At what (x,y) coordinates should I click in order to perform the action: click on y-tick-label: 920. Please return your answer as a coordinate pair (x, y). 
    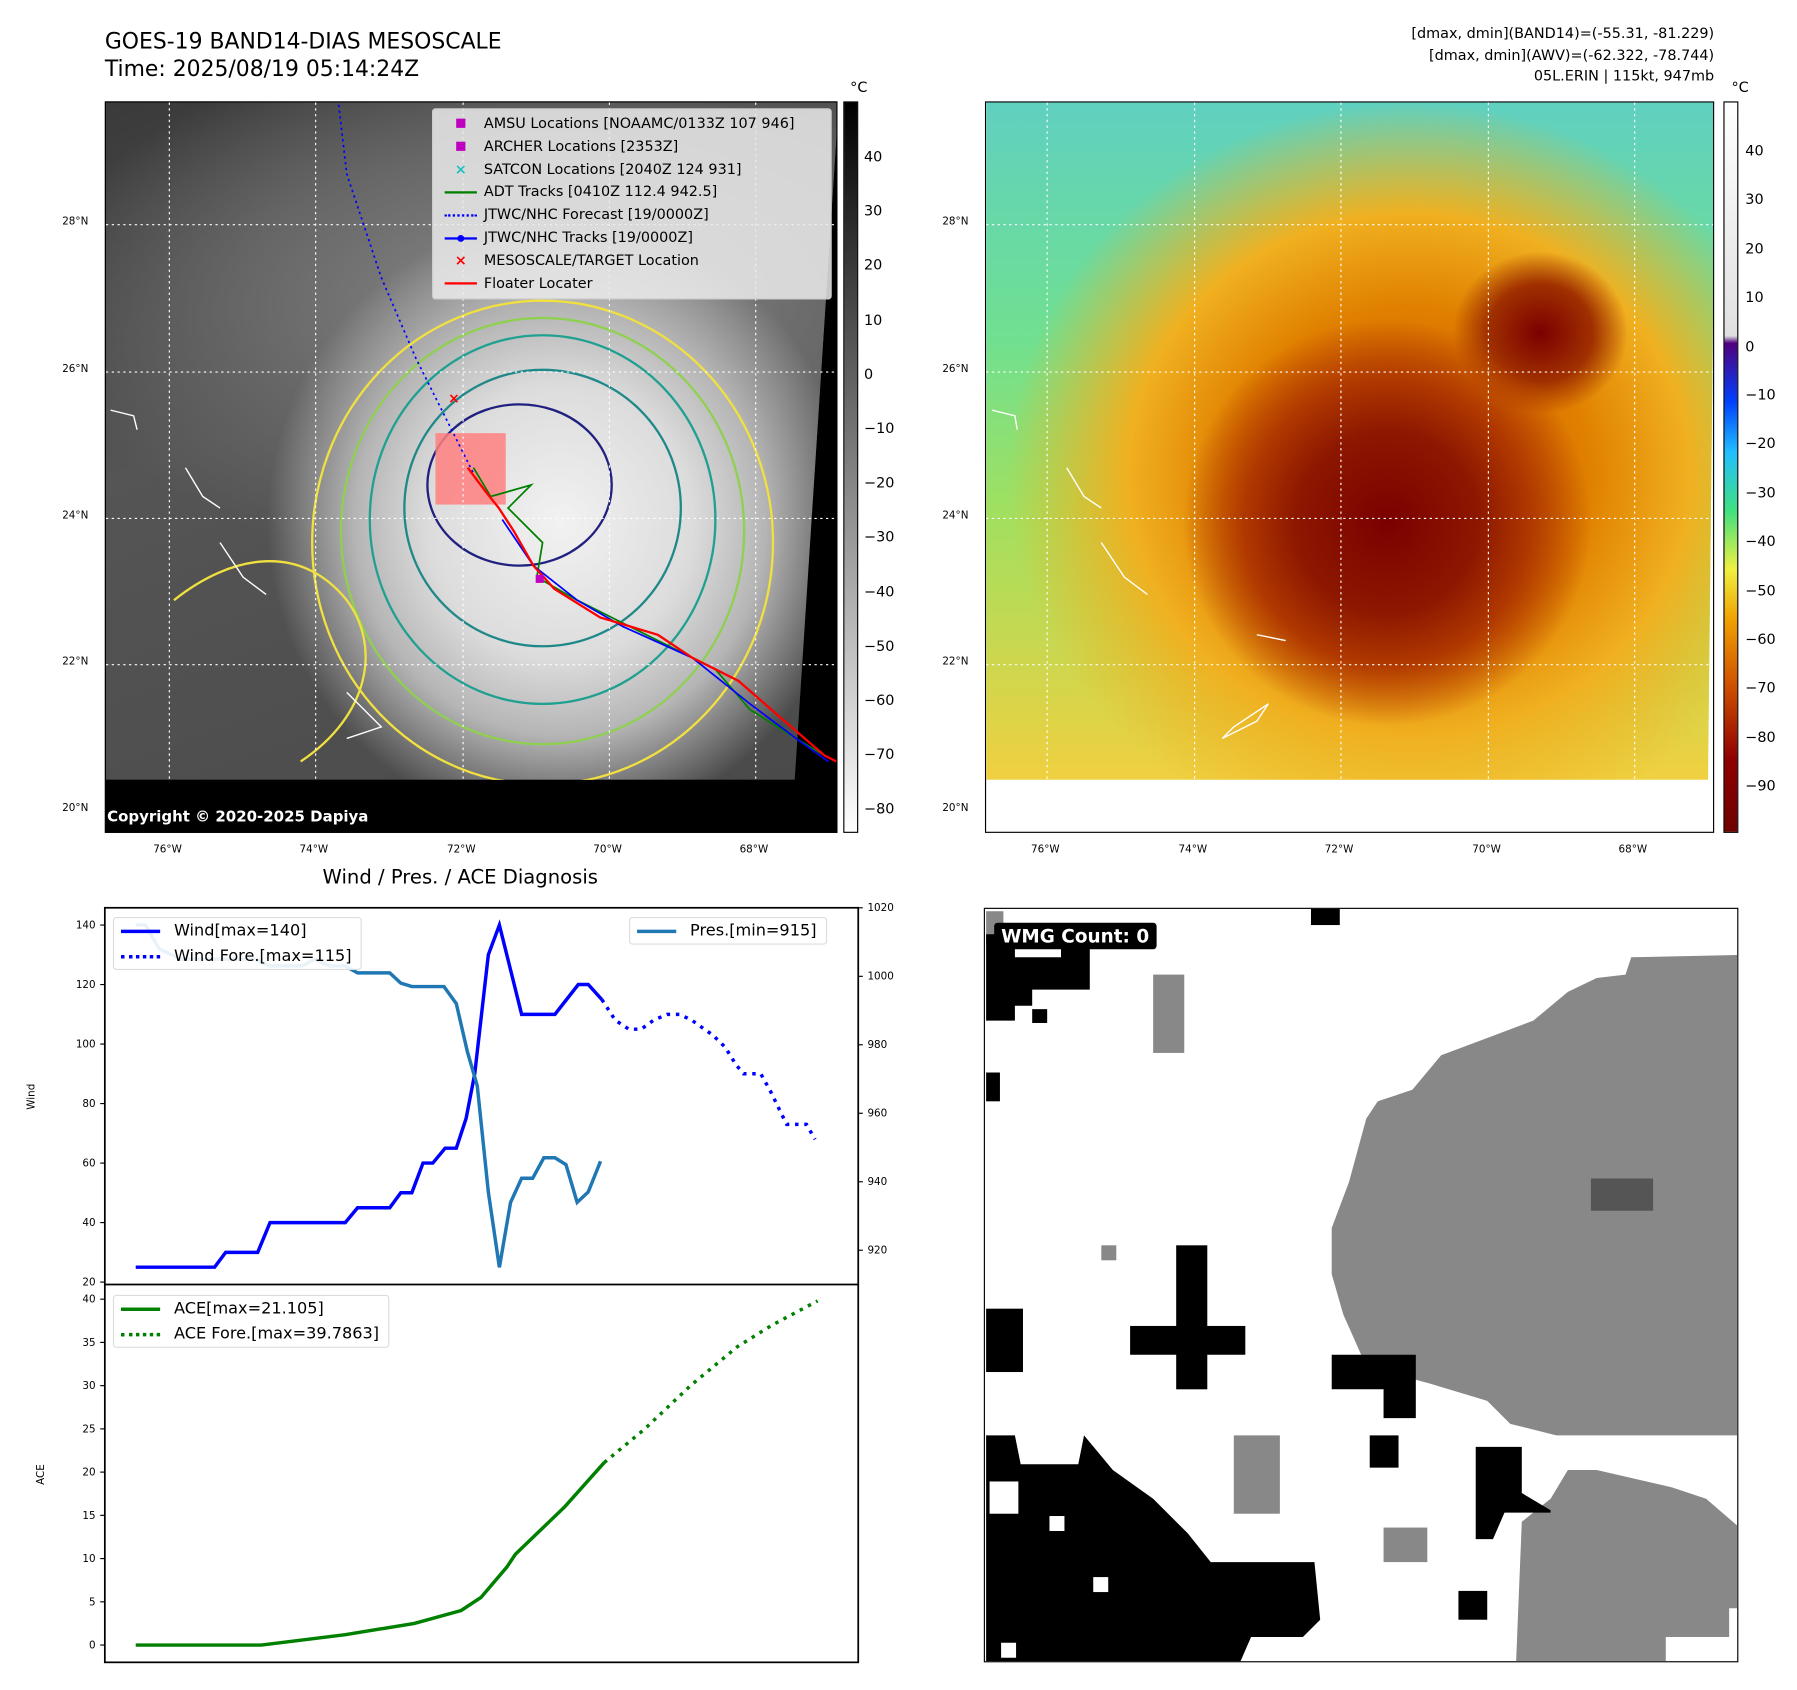
    Looking at the image, I should click on (877, 1251).